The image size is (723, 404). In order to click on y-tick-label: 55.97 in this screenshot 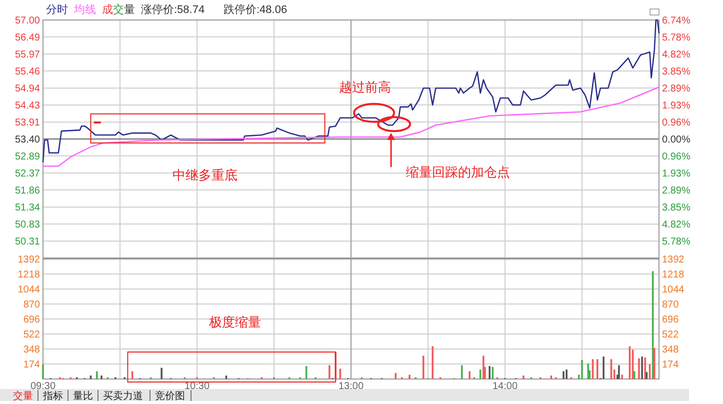, I will do `click(27, 55)`.